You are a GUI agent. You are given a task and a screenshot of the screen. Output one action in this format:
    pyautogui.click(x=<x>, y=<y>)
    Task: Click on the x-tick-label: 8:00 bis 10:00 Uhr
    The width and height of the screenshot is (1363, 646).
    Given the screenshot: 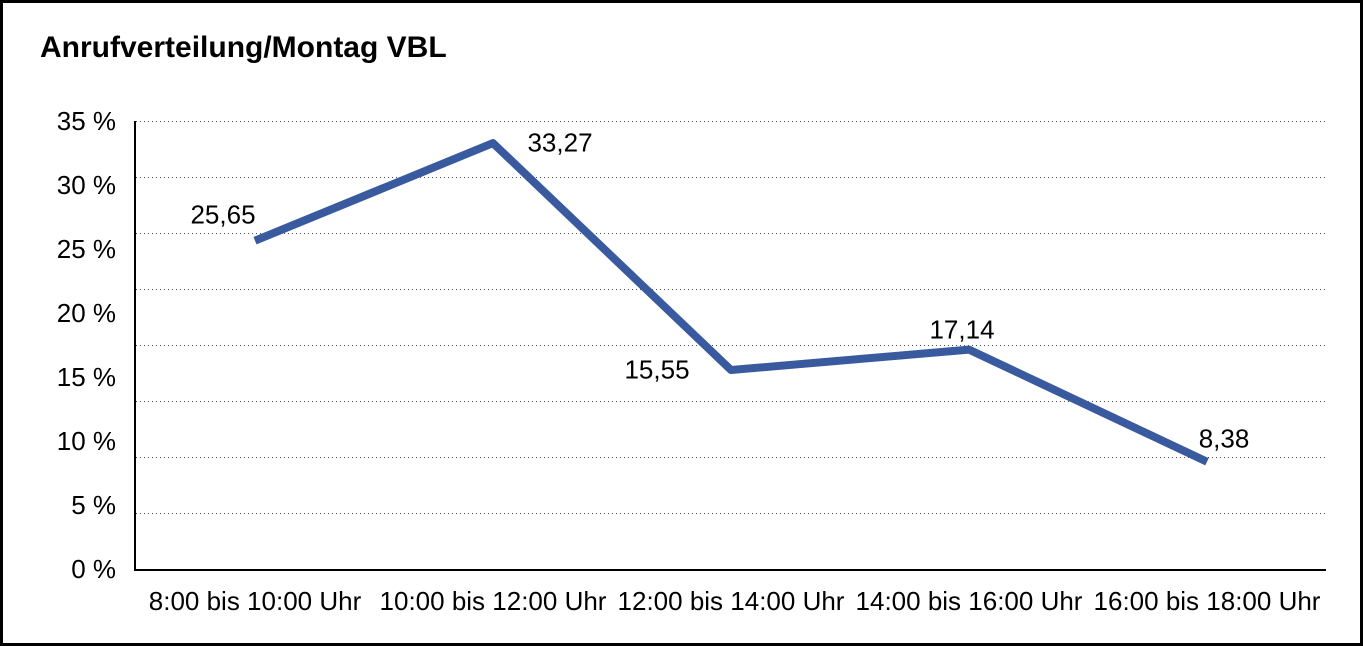 What is the action you would take?
    pyautogui.click(x=255, y=601)
    